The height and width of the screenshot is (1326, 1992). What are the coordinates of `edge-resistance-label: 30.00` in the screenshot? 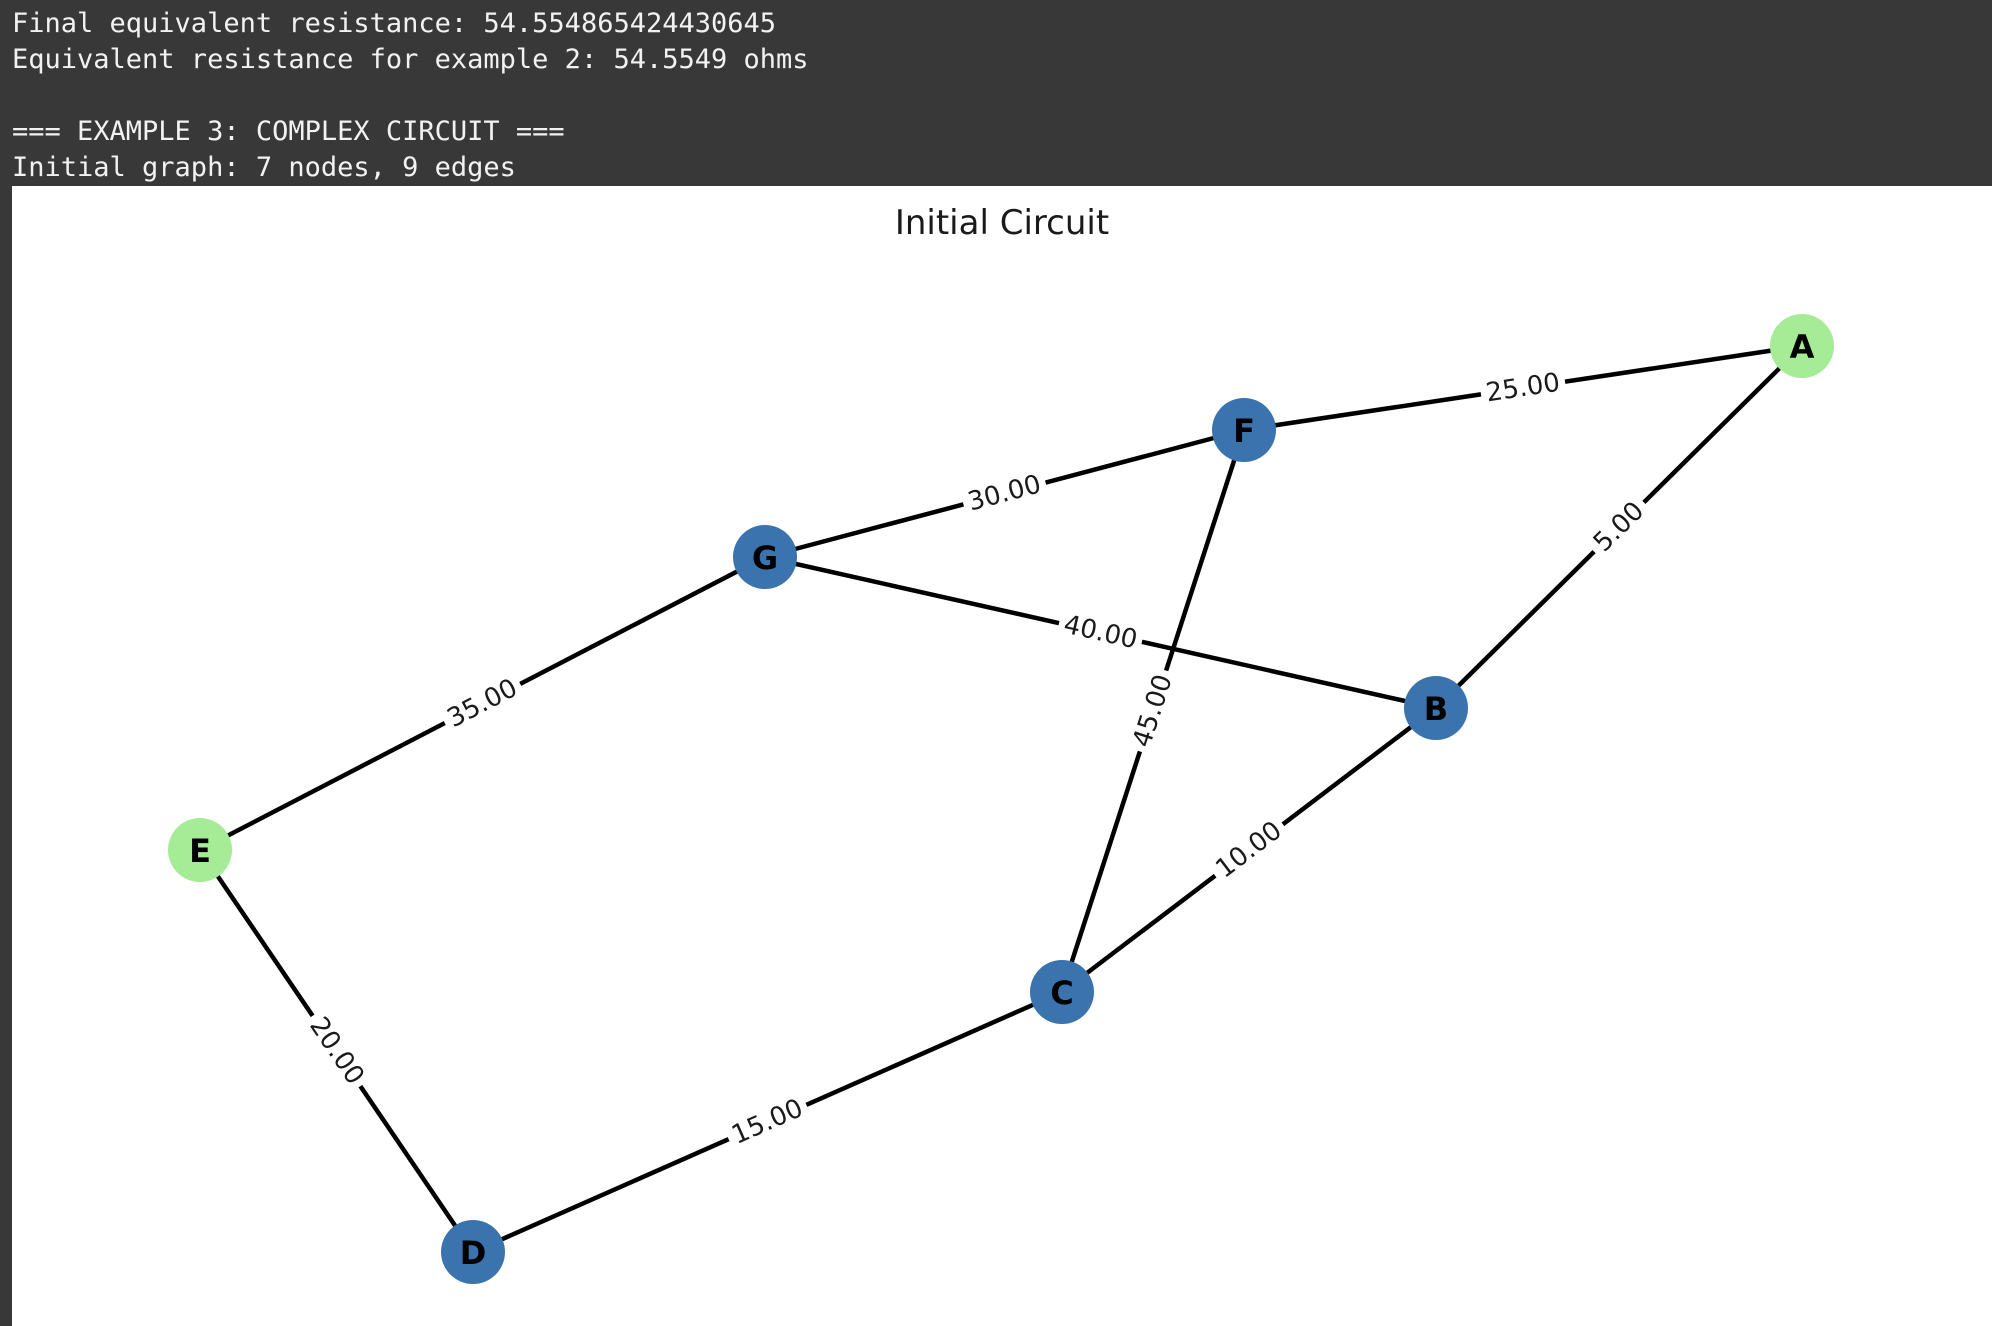 It's located at (1005, 493).